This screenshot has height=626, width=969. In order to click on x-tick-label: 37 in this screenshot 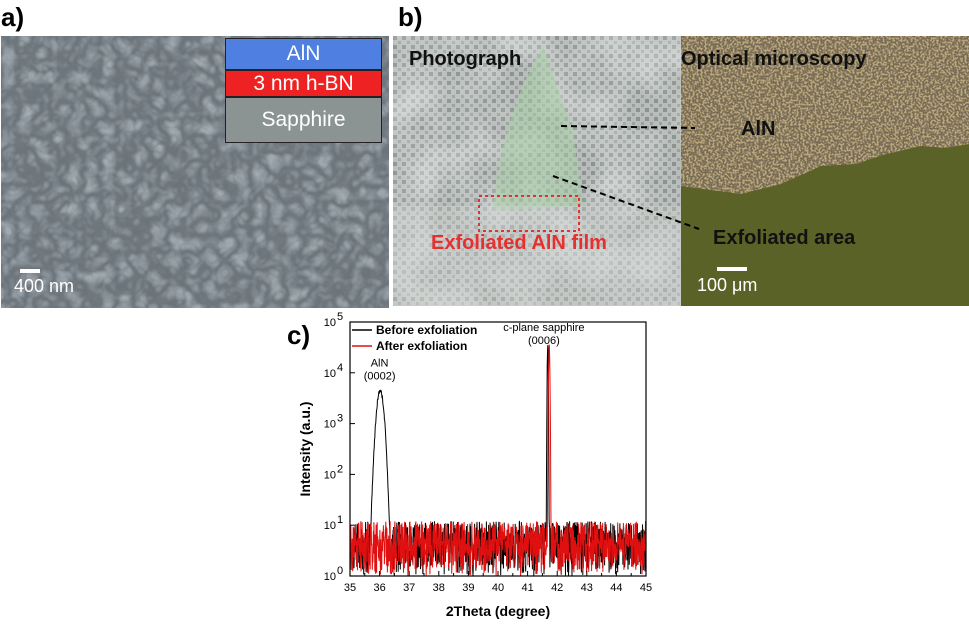, I will do `click(409, 588)`.